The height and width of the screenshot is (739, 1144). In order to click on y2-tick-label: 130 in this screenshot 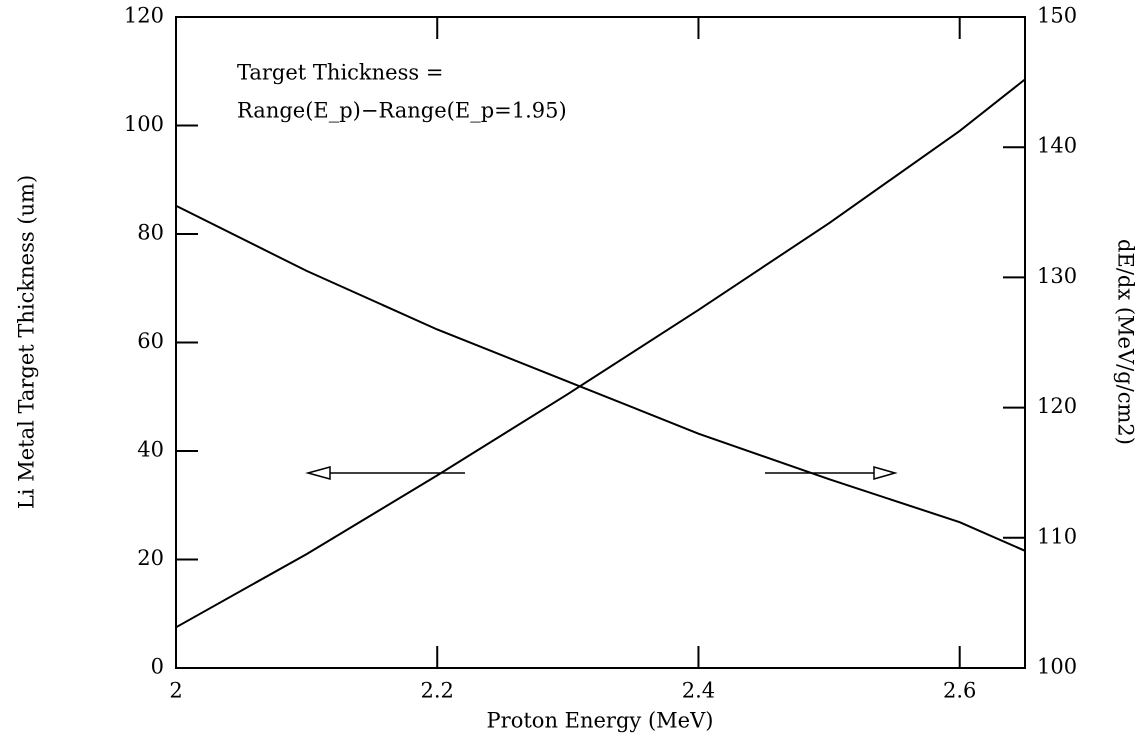, I will do `click(1057, 276)`.